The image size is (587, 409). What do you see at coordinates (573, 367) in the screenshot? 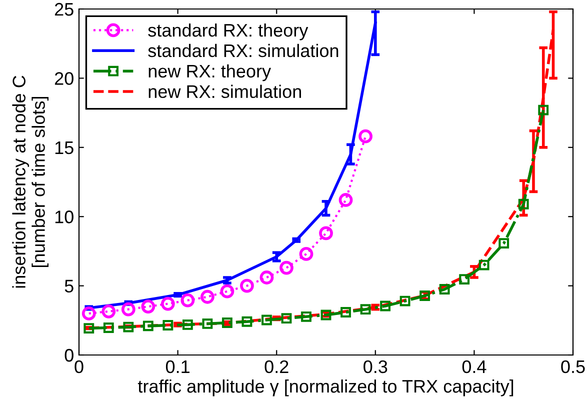
I see `x-tick-label: 0.5` at bounding box center [573, 367].